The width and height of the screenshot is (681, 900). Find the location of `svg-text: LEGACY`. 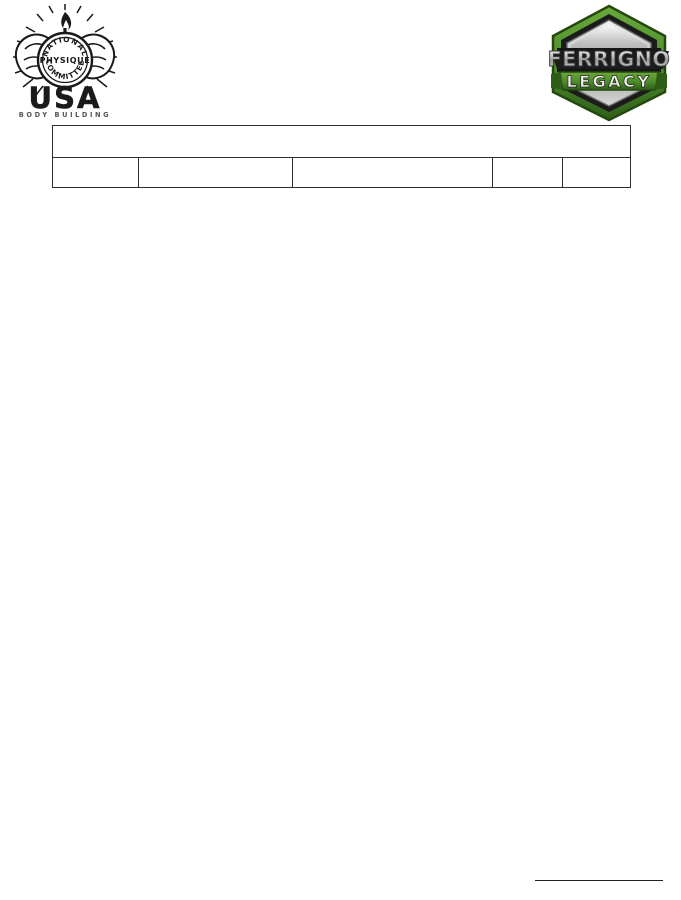

svg-text: LEGACY is located at coordinates (609, 81).